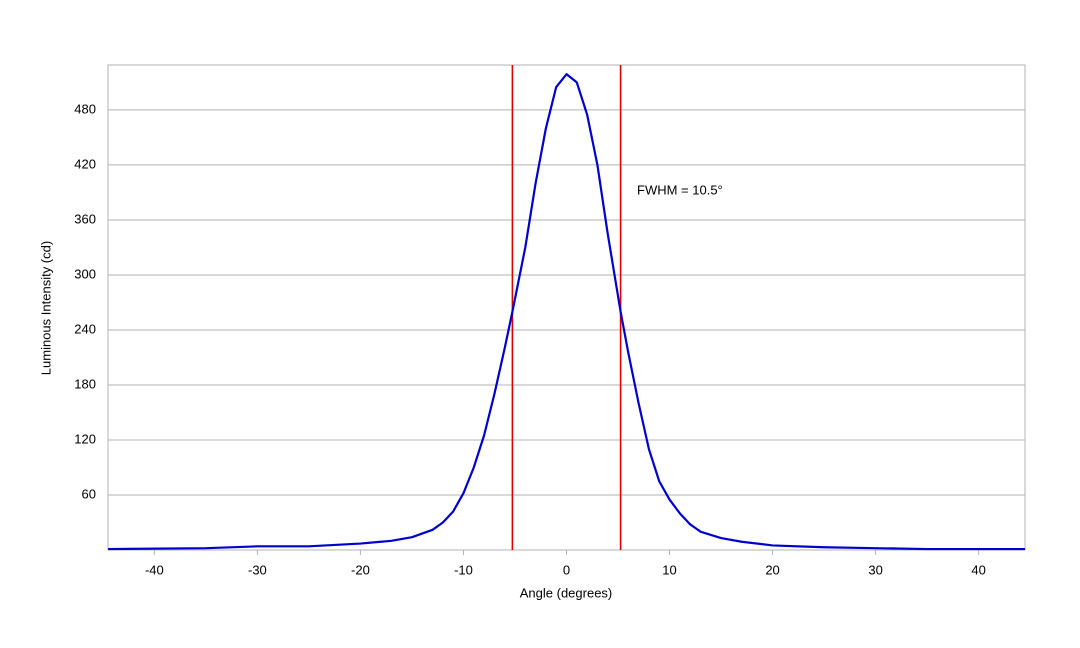 The height and width of the screenshot is (648, 1080). What do you see at coordinates (85, 438) in the screenshot?
I see `y-tick-label: 120` at bounding box center [85, 438].